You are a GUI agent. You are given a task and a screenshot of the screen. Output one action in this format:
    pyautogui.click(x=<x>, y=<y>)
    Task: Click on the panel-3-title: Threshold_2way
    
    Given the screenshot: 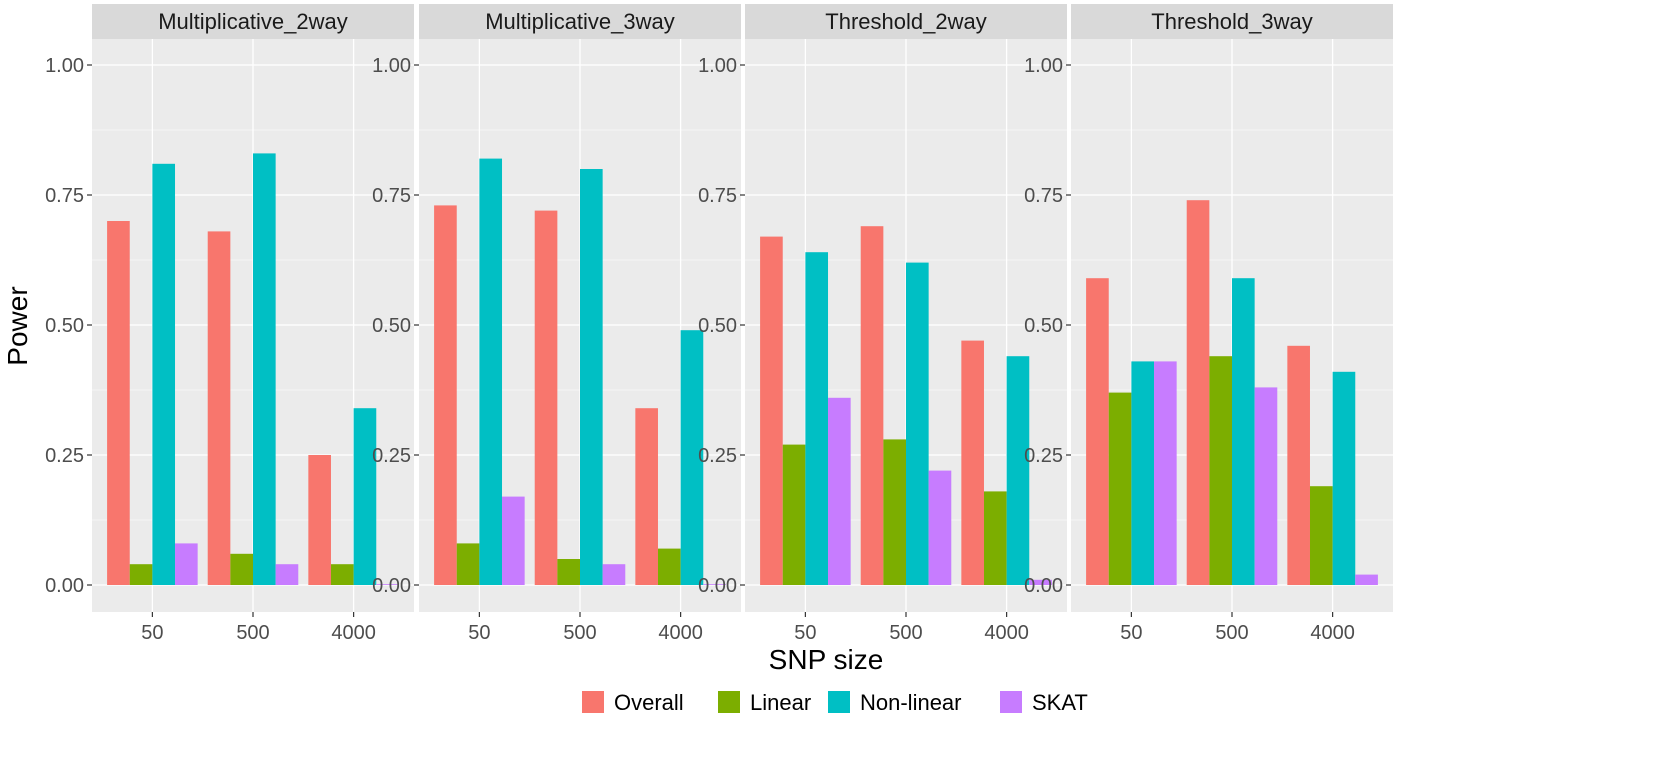 What is the action you would take?
    pyautogui.click(x=905, y=21)
    